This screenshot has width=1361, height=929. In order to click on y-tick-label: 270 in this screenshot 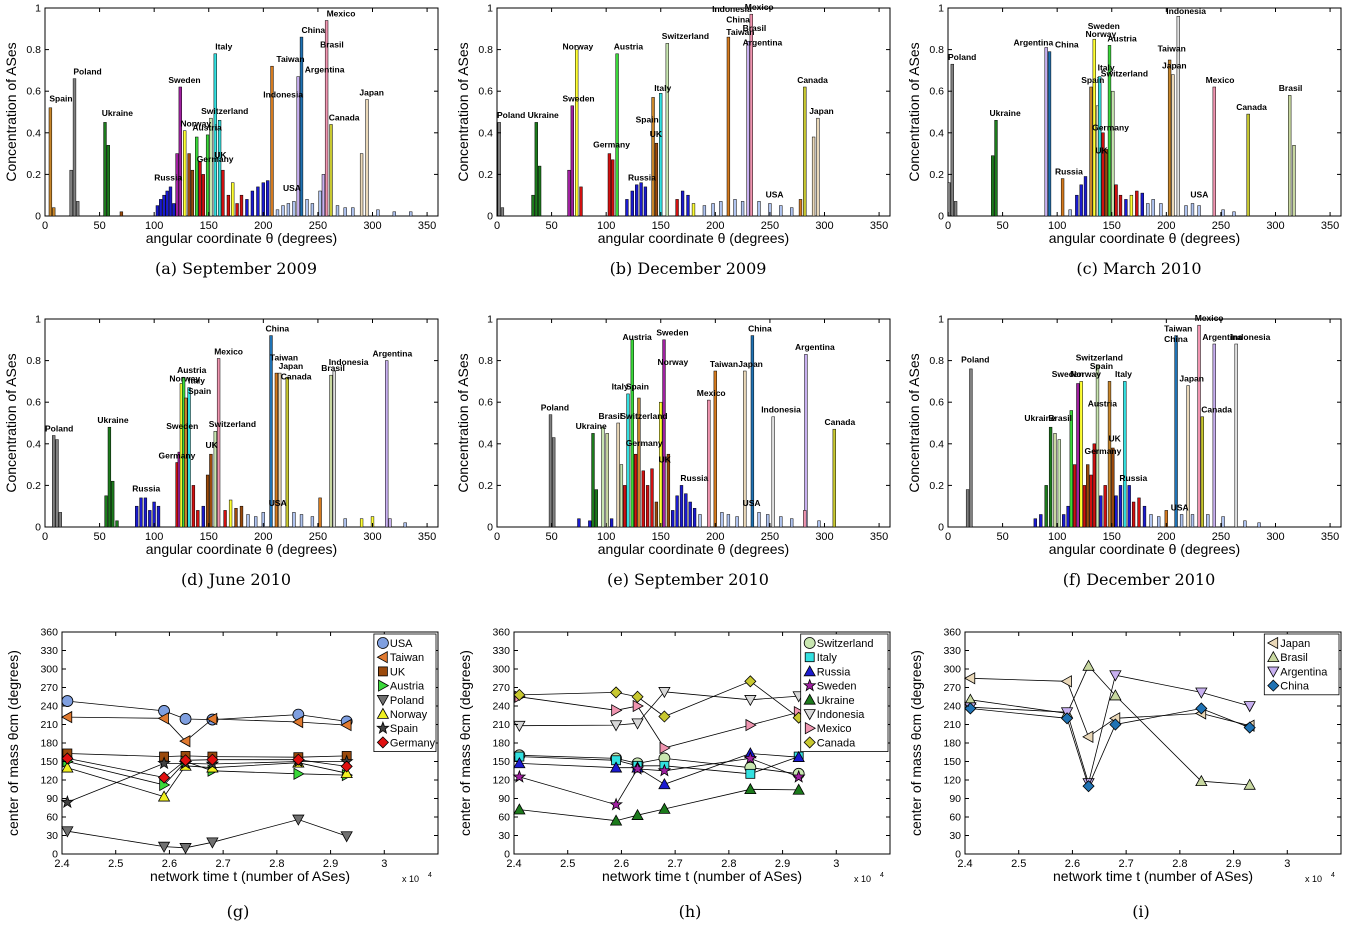, I will do `click(49, 688)`.